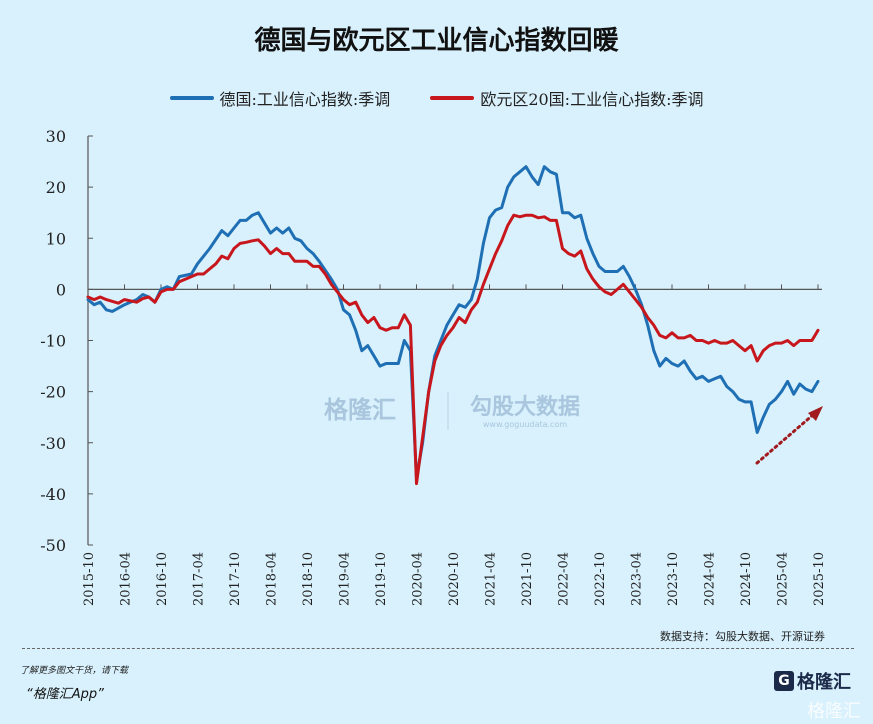  What do you see at coordinates (65, 694) in the screenshot?
I see `promo-line-2: “格隆汇App”` at bounding box center [65, 694].